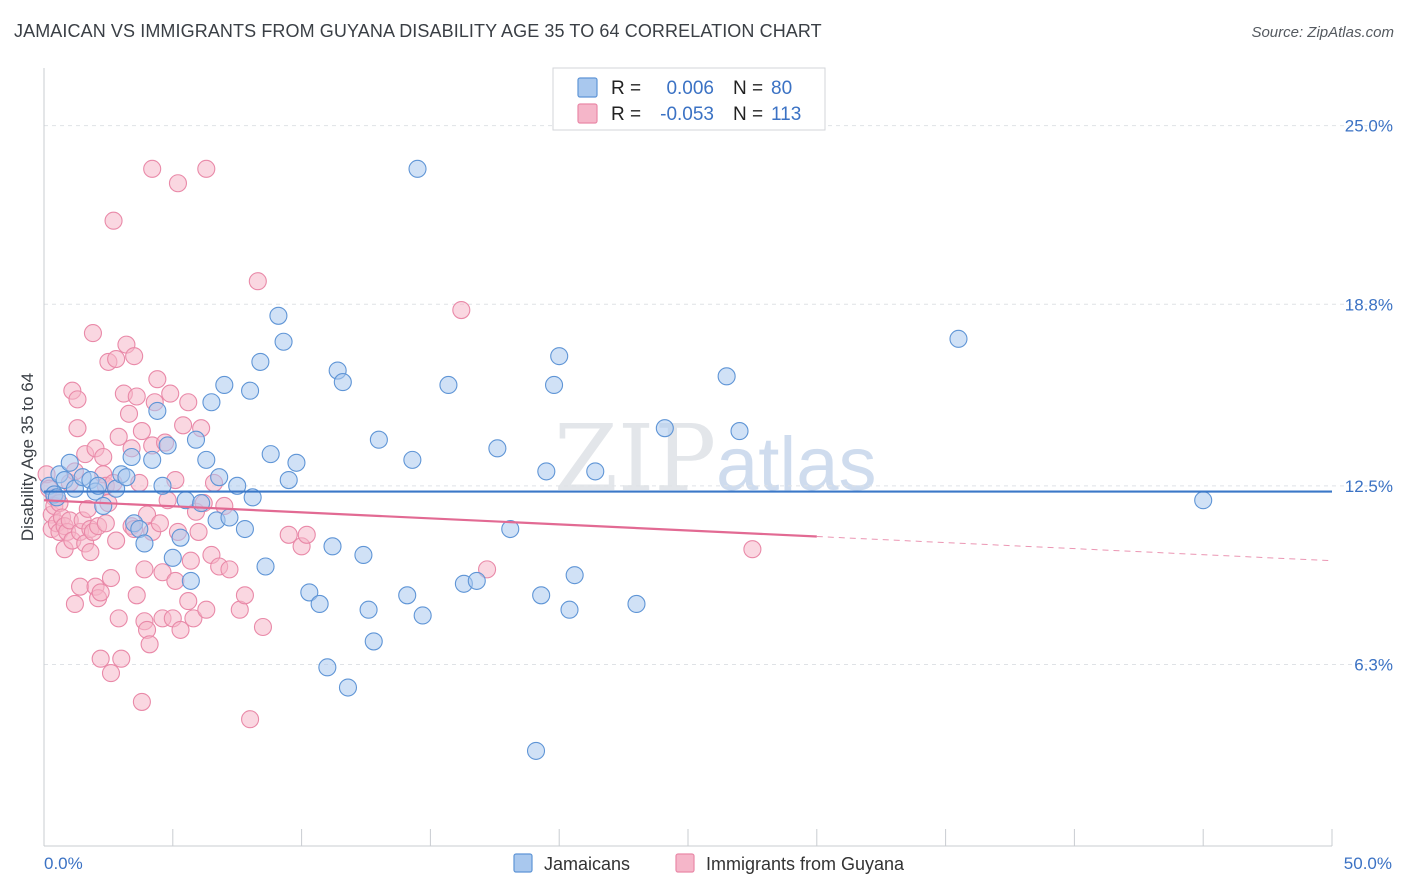  I want to click on bottom-legend-label-jamaicans: Jamaicans, so click(587, 864).